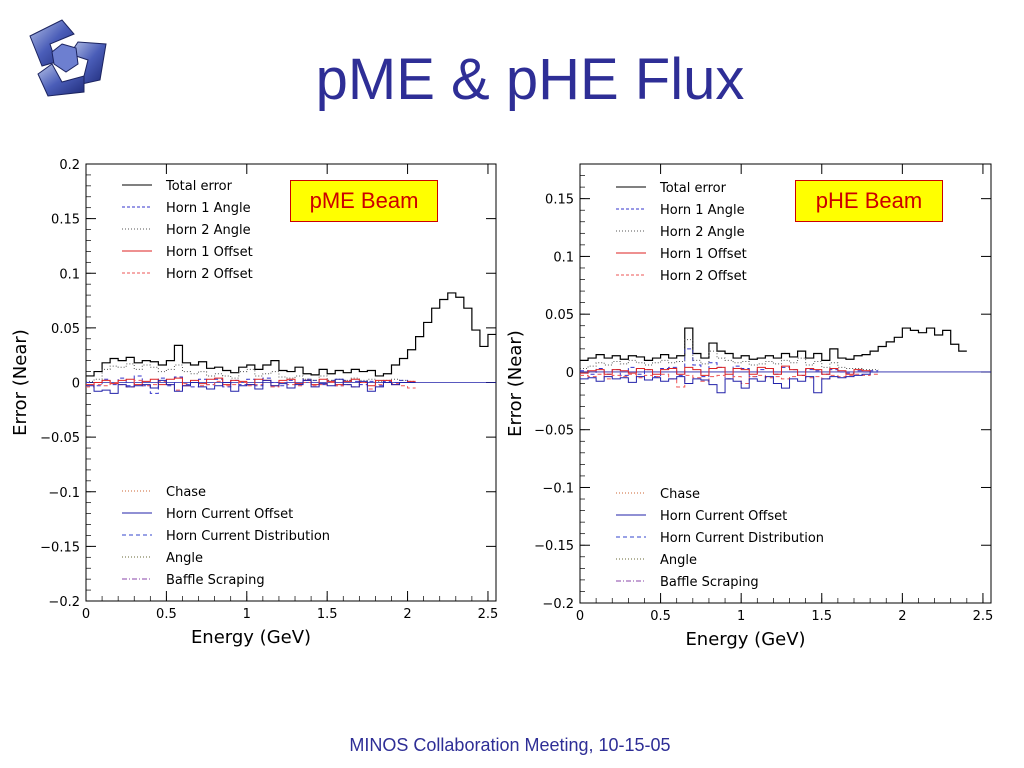 Image resolution: width=1024 pixels, height=768 pixels. I want to click on phe-beam-label: pHE Beam, so click(869, 201).